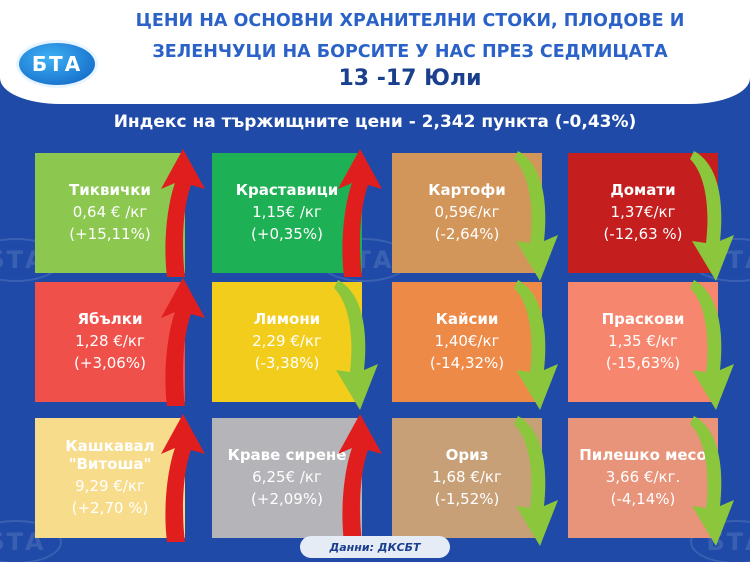 Image resolution: width=750 pixels, height=562 pixels. Describe the element at coordinates (643, 455) in the screenshot. I see `product-name: Пилешко месо` at that location.